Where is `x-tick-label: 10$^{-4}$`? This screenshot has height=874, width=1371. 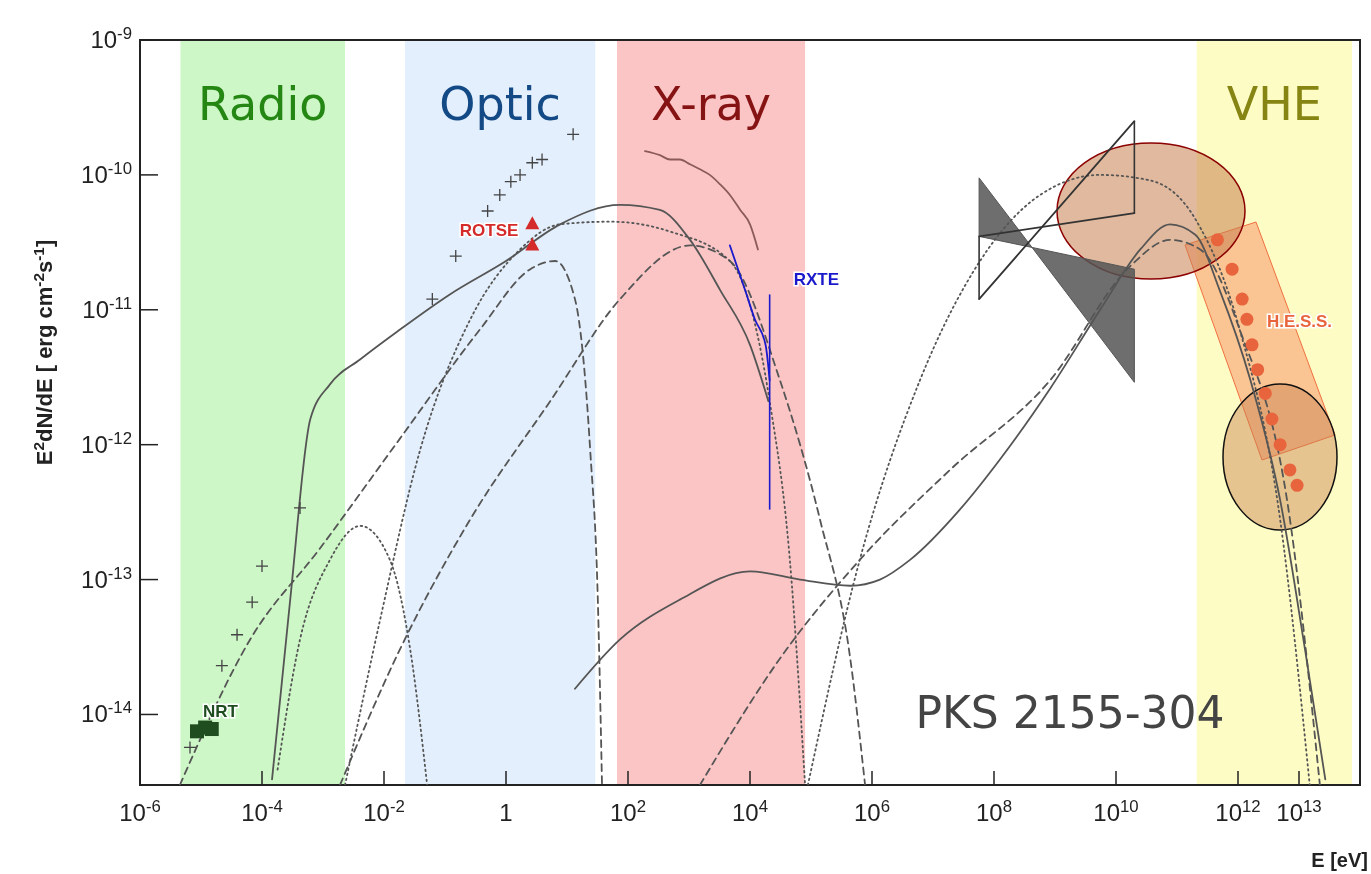 x-tick-label: 10$^{-4}$ is located at coordinates (262, 811).